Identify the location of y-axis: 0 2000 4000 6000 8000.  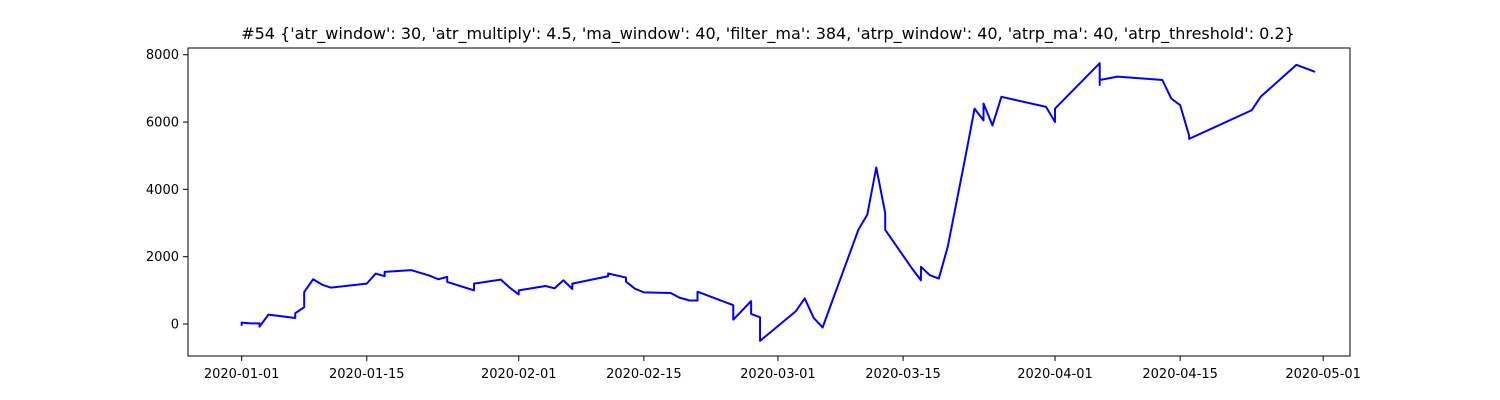
(167, 190).